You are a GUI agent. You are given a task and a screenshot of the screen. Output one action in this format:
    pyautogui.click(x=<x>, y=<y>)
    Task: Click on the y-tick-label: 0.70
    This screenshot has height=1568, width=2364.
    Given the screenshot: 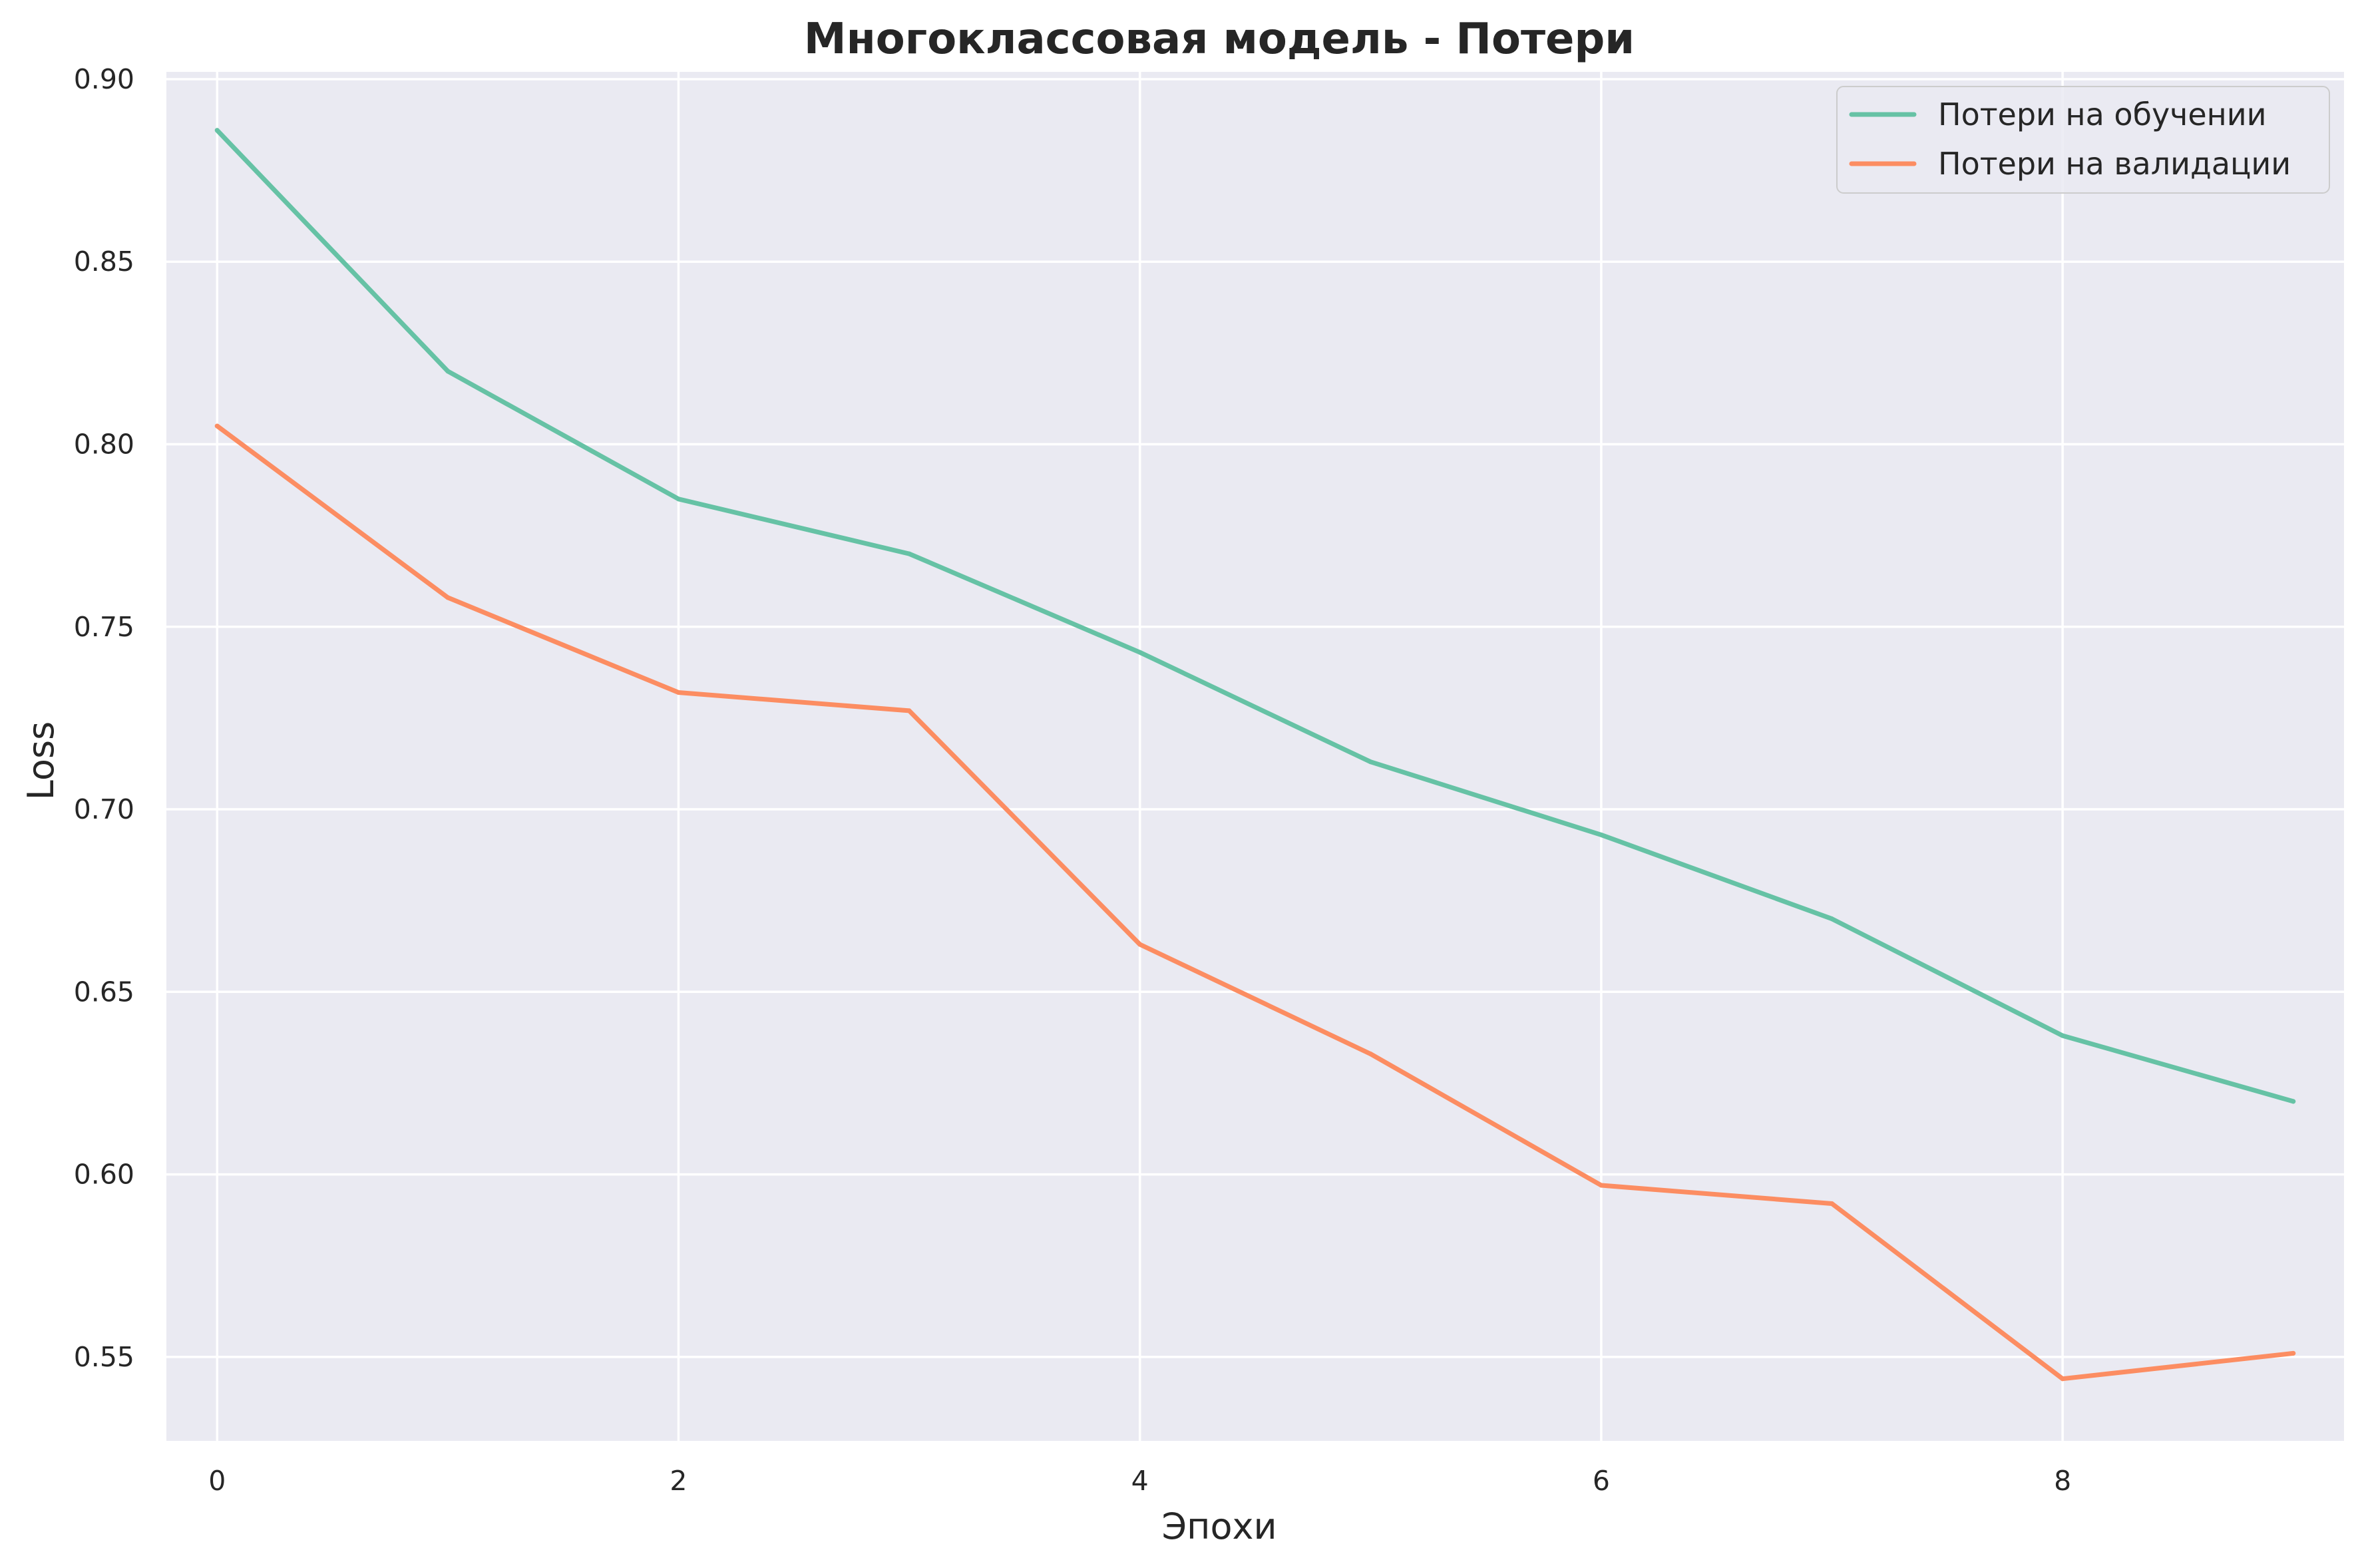 What is the action you would take?
    pyautogui.click(x=104, y=809)
    